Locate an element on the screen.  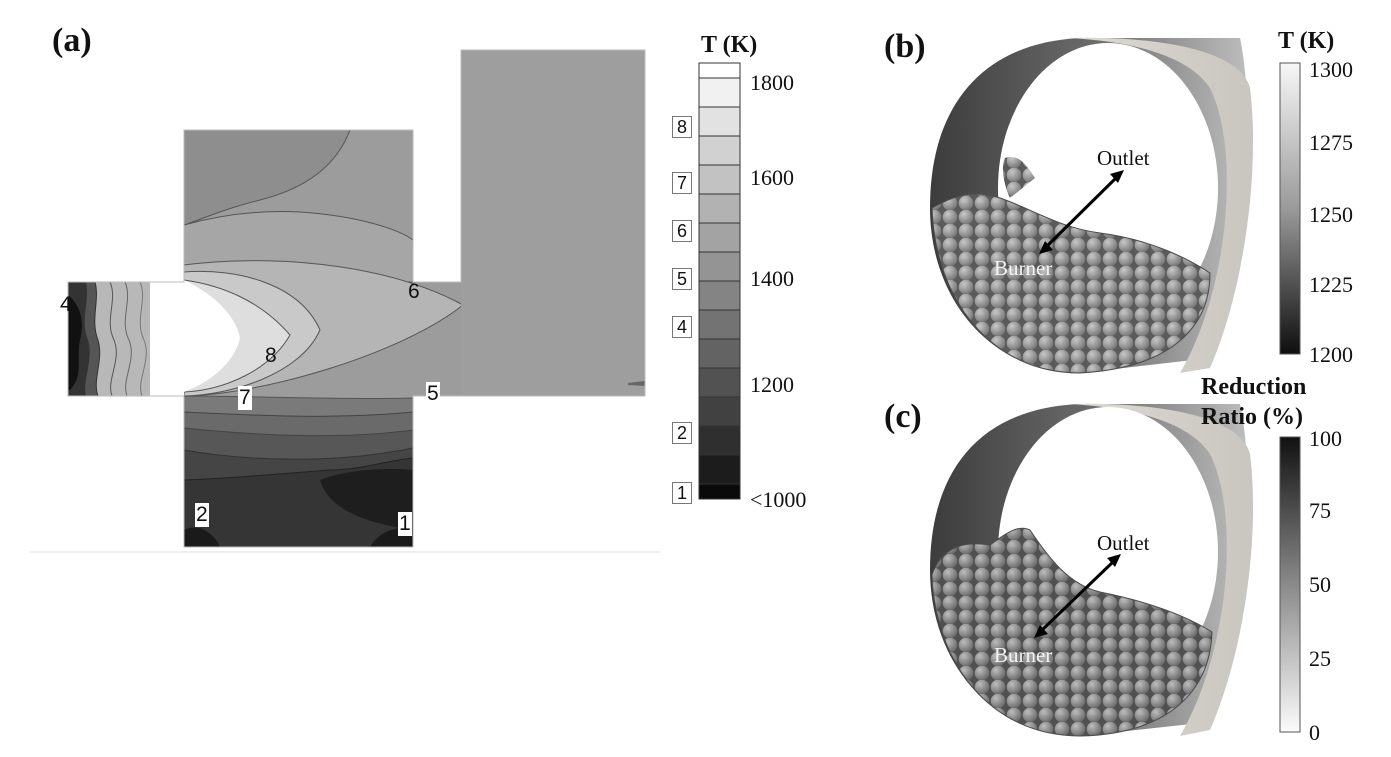
legend-a-tick-1800: 1800 is located at coordinates (772, 82).